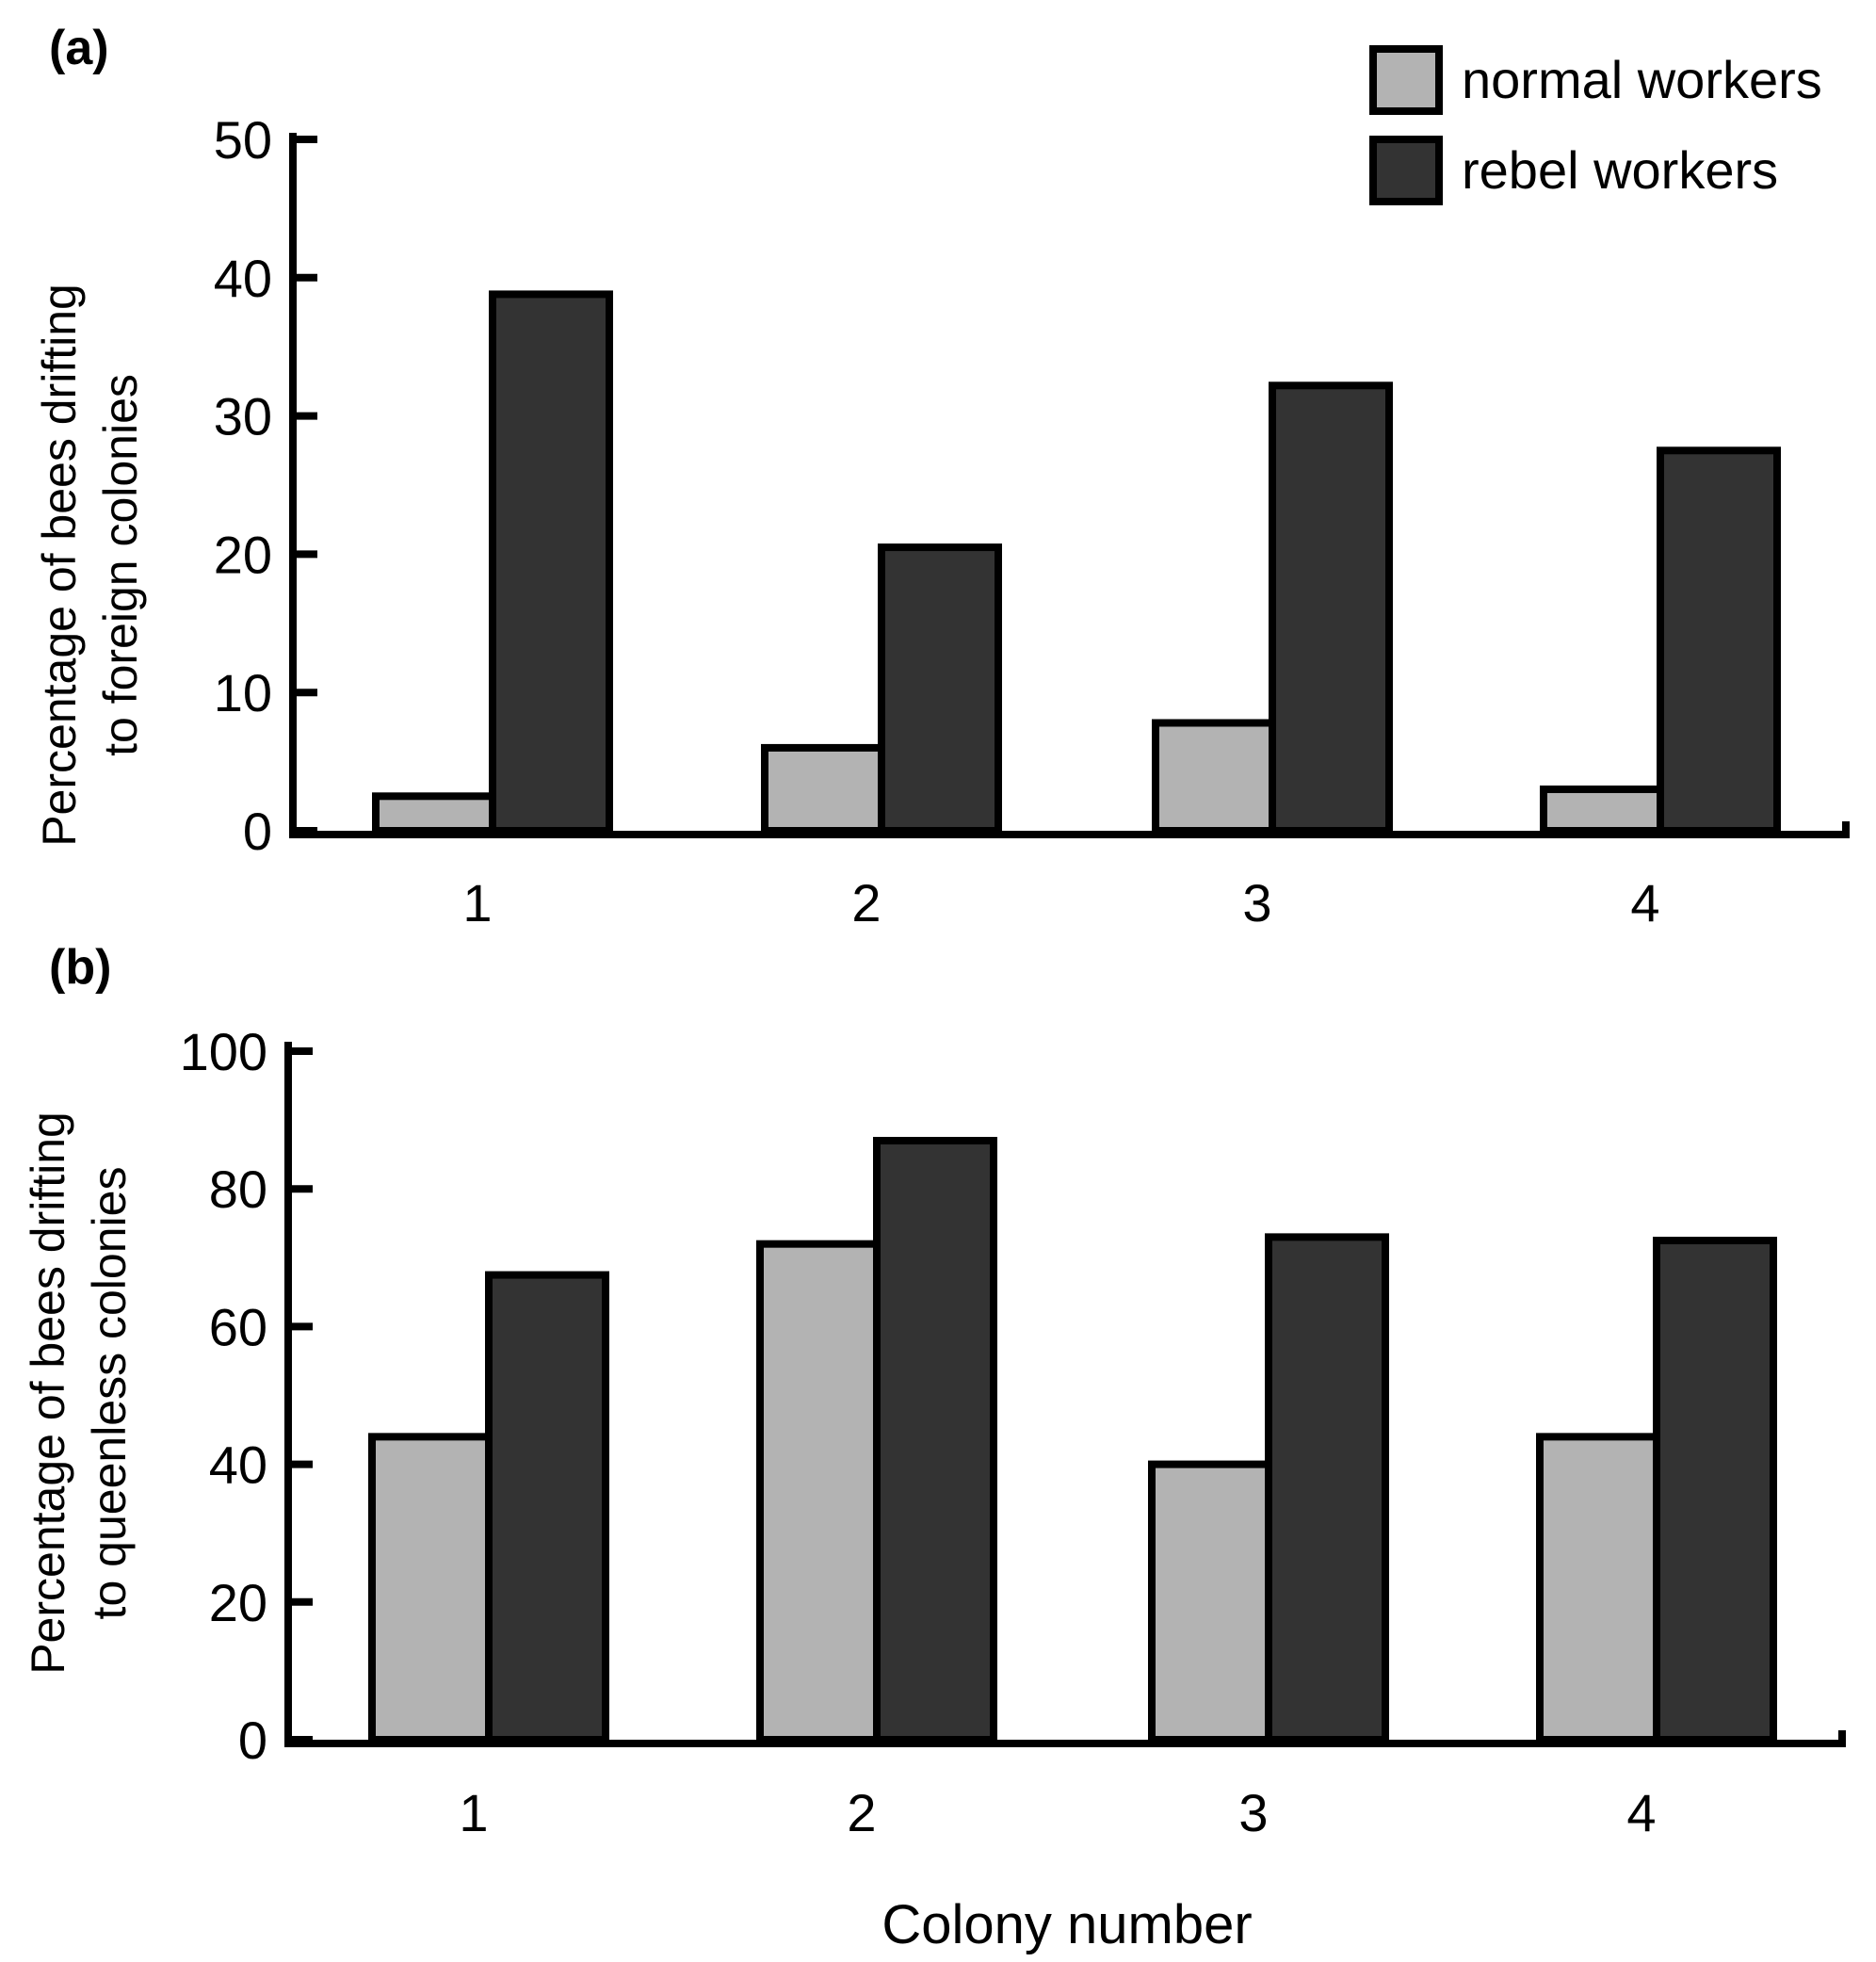 The height and width of the screenshot is (1962, 1876). What do you see at coordinates (477, 902) in the screenshot?
I see `panel-a-x-tick-label-1: 1` at bounding box center [477, 902].